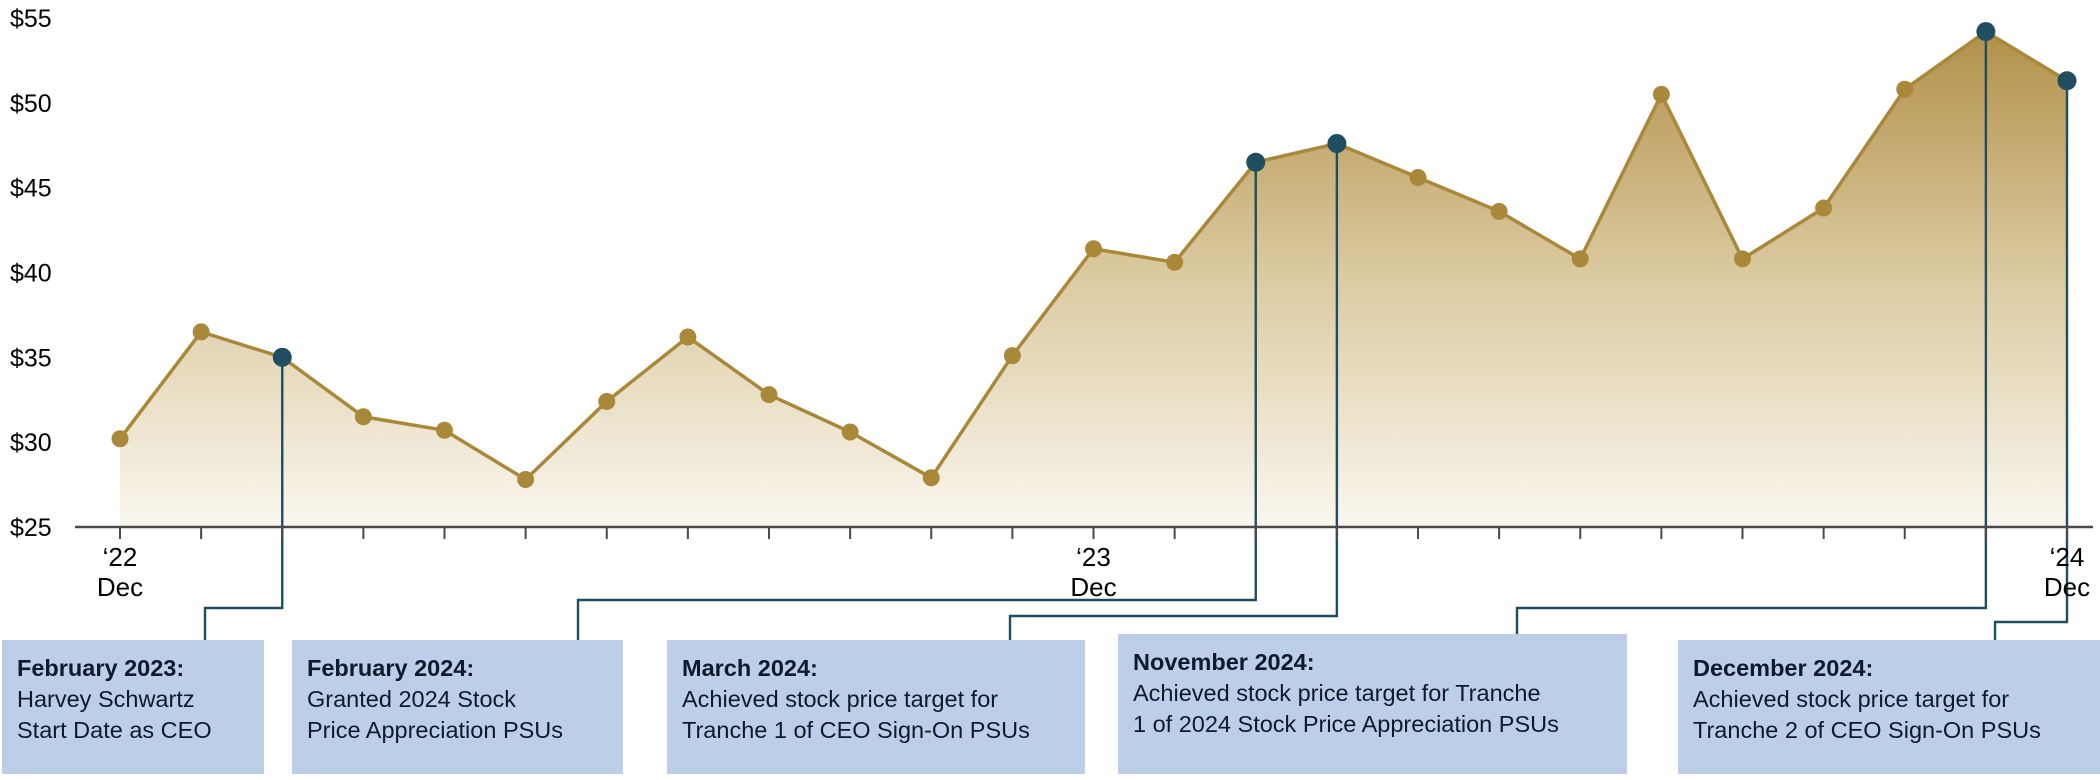 The image size is (2100, 780). I want to click on y-axis-label: $30, so click(31, 443).